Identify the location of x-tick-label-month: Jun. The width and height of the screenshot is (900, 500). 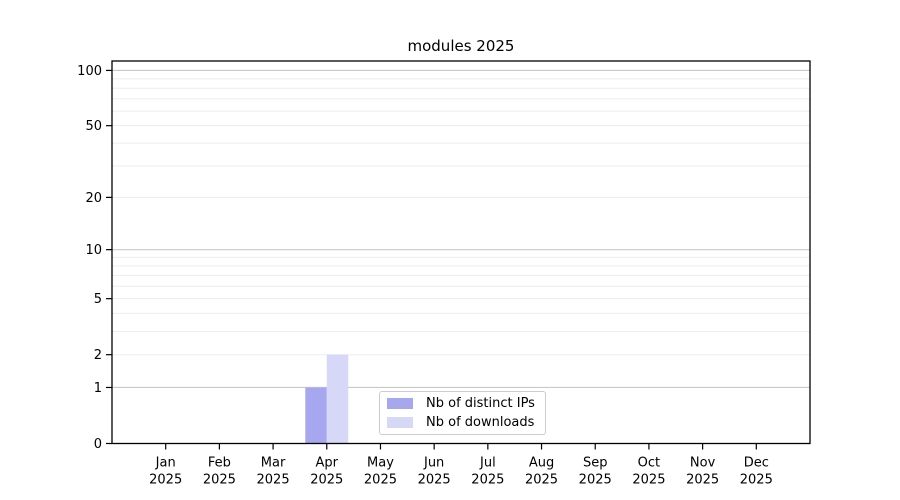
(433, 463).